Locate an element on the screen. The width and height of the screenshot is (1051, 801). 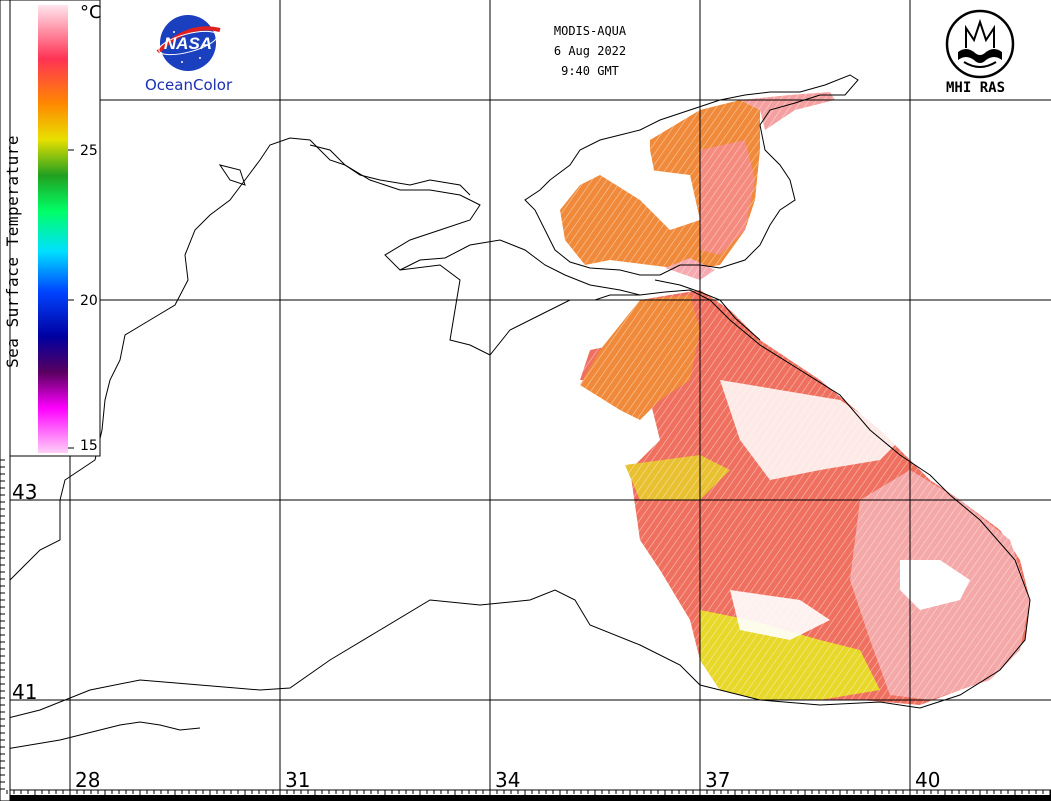
legend is located at coordinates (50, 228).